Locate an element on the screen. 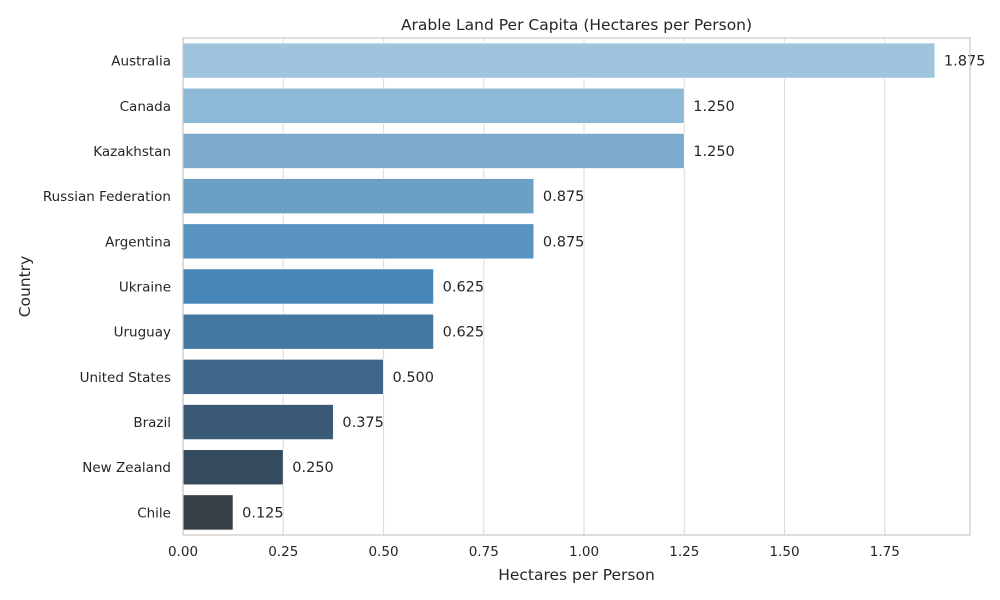 Image resolution: width=1000 pixels, height=600 pixels. value-label: 0.375 is located at coordinates (363, 423).